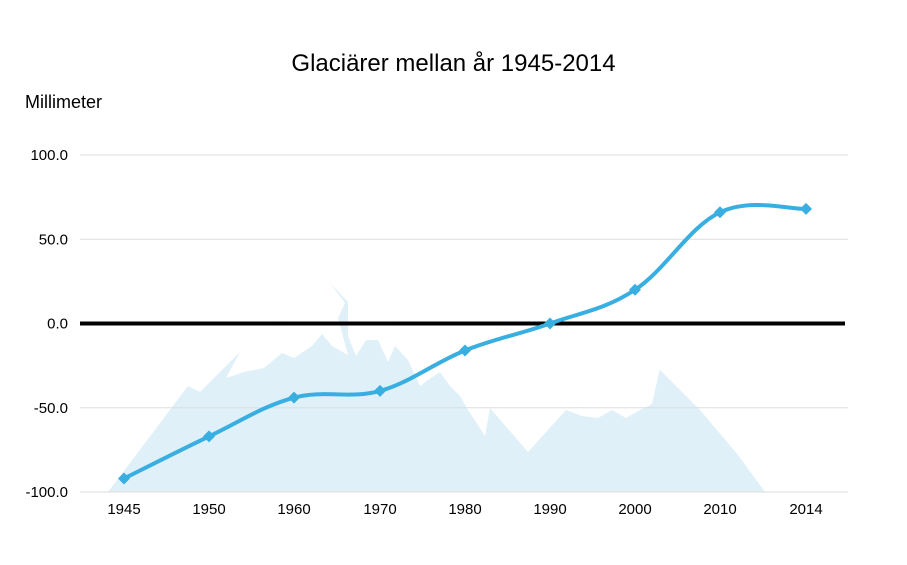 This screenshot has width=907, height=565. Describe the element at coordinates (634, 509) in the screenshot. I see `x-tick-label: 2000` at that location.